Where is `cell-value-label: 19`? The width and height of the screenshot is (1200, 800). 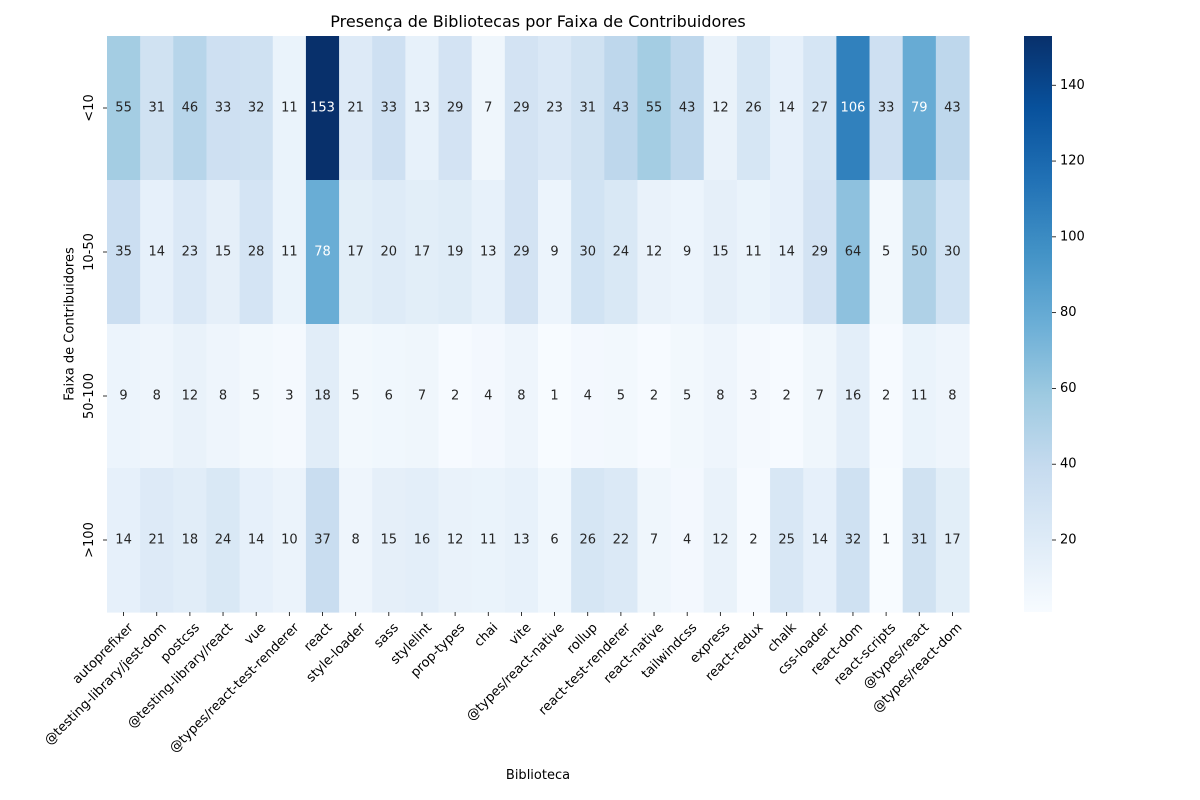
cell-value-label: 19 is located at coordinates (455, 252).